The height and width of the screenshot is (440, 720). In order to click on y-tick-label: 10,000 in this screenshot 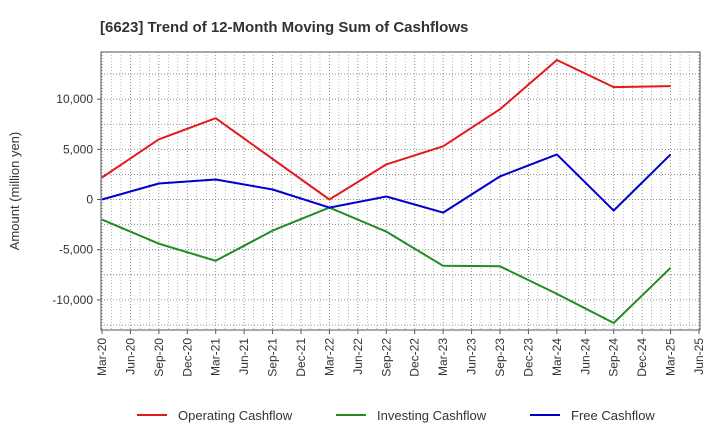, I will do `click(74, 99)`.